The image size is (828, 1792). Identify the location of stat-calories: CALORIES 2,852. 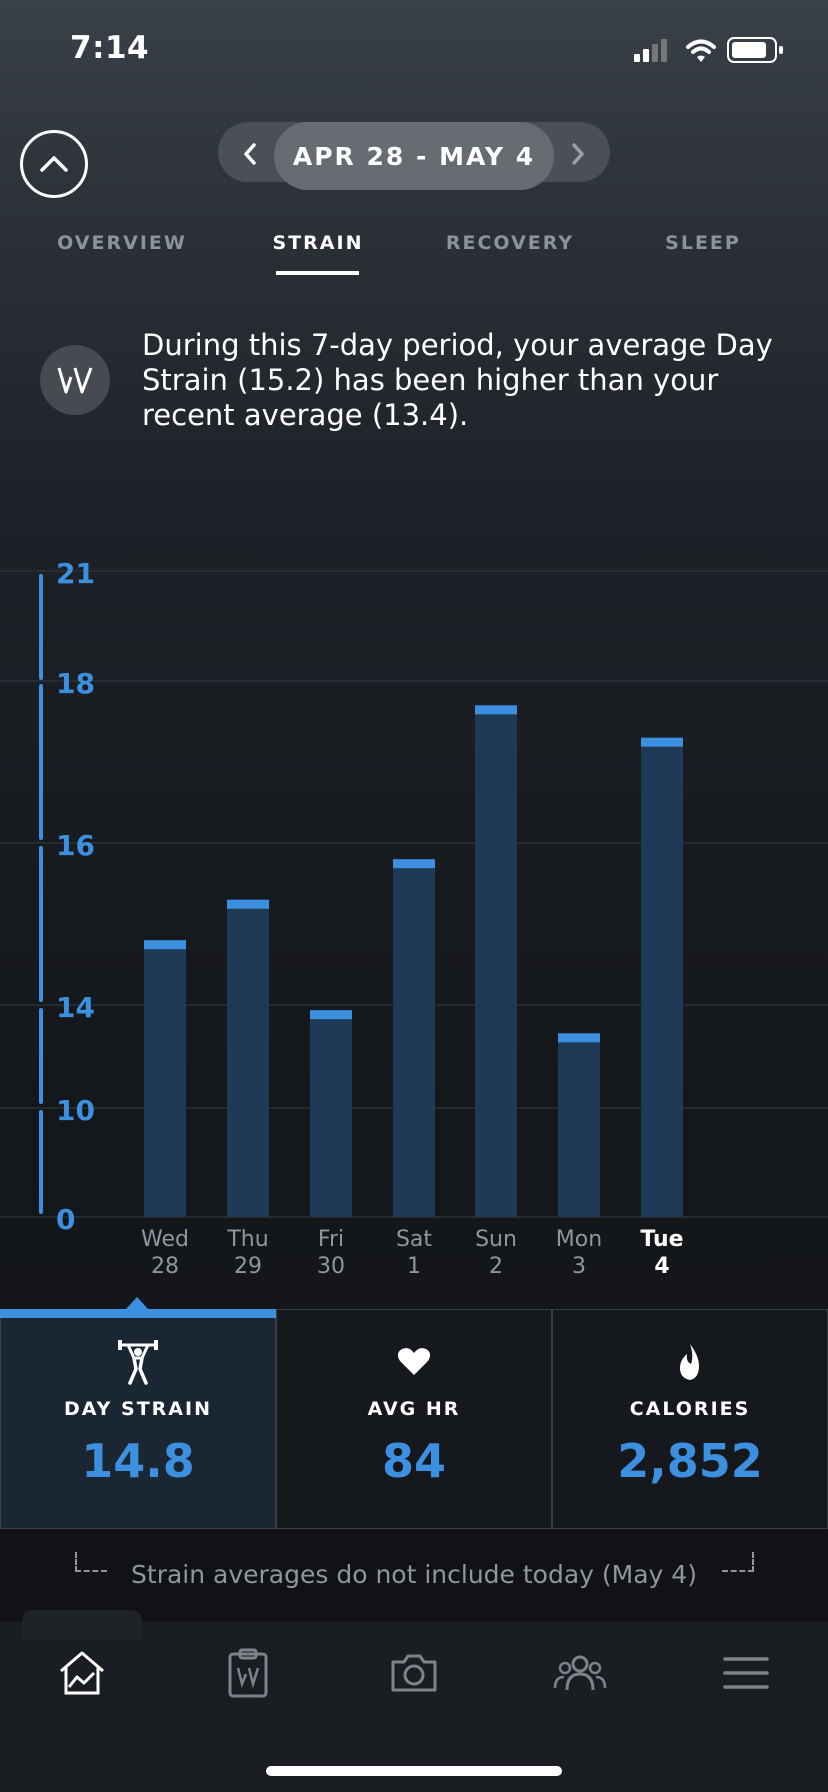
(690, 1419).